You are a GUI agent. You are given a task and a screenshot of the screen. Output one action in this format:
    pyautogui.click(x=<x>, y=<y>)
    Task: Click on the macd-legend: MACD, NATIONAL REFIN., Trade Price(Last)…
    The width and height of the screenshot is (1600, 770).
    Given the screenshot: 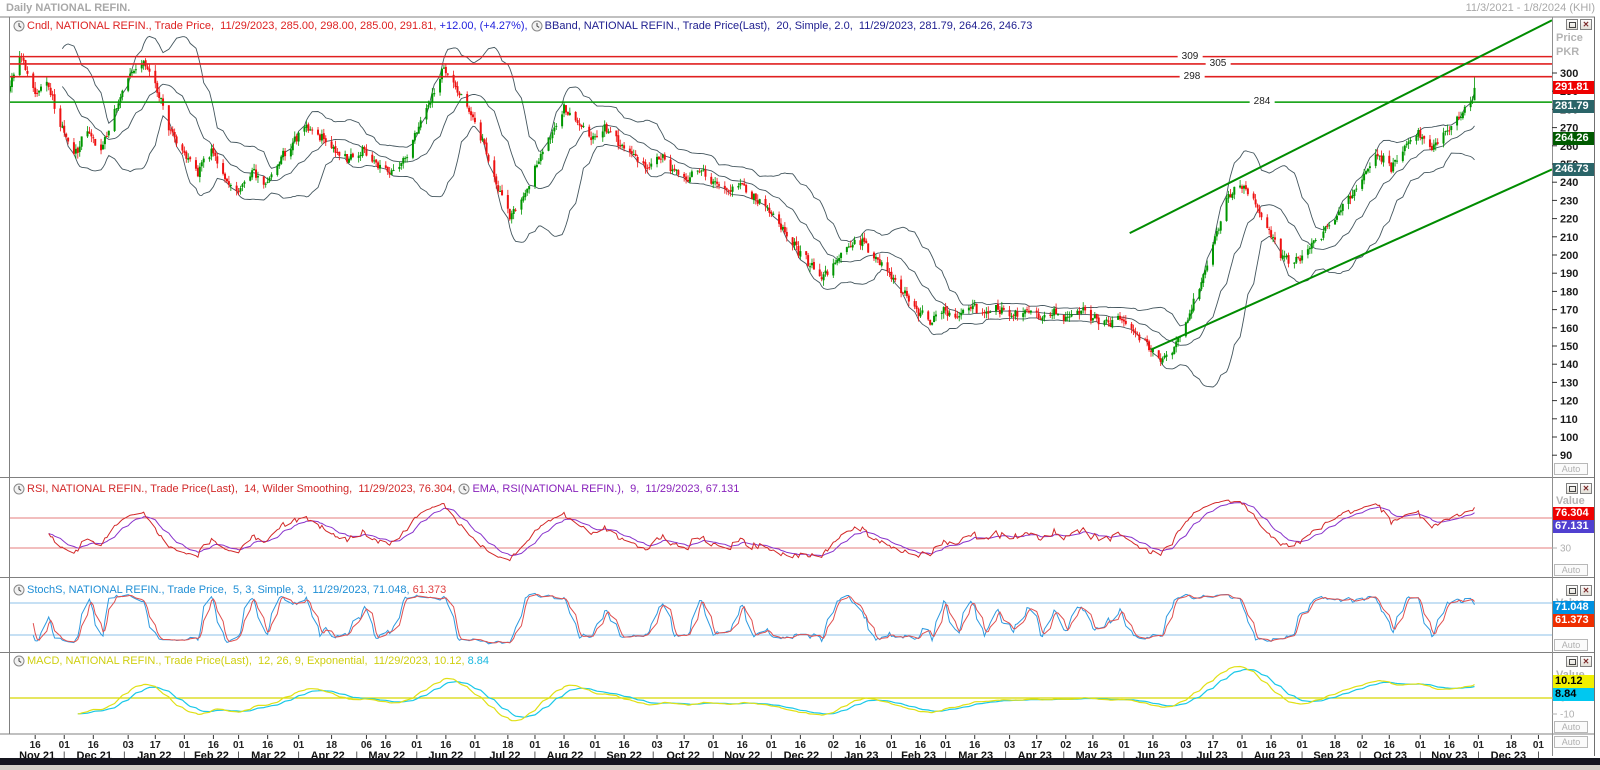 What is the action you would take?
    pyautogui.click(x=251, y=660)
    